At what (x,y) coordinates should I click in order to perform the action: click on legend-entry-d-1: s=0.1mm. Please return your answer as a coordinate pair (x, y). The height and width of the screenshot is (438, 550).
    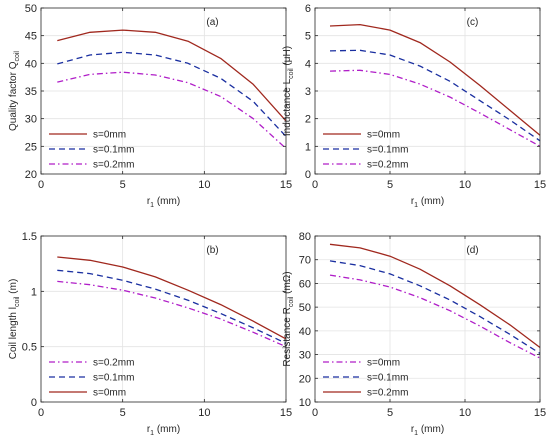
    Looking at the image, I should click on (387, 378).